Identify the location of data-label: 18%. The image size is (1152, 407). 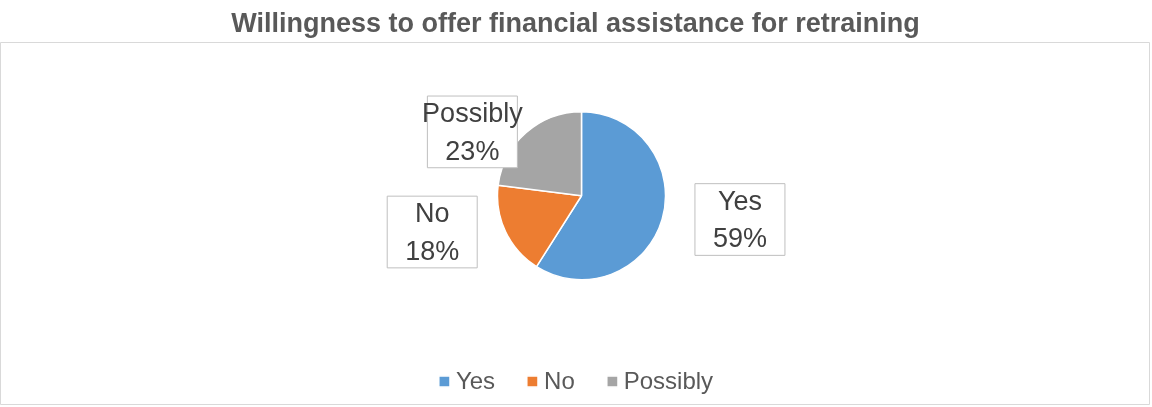
(432, 250).